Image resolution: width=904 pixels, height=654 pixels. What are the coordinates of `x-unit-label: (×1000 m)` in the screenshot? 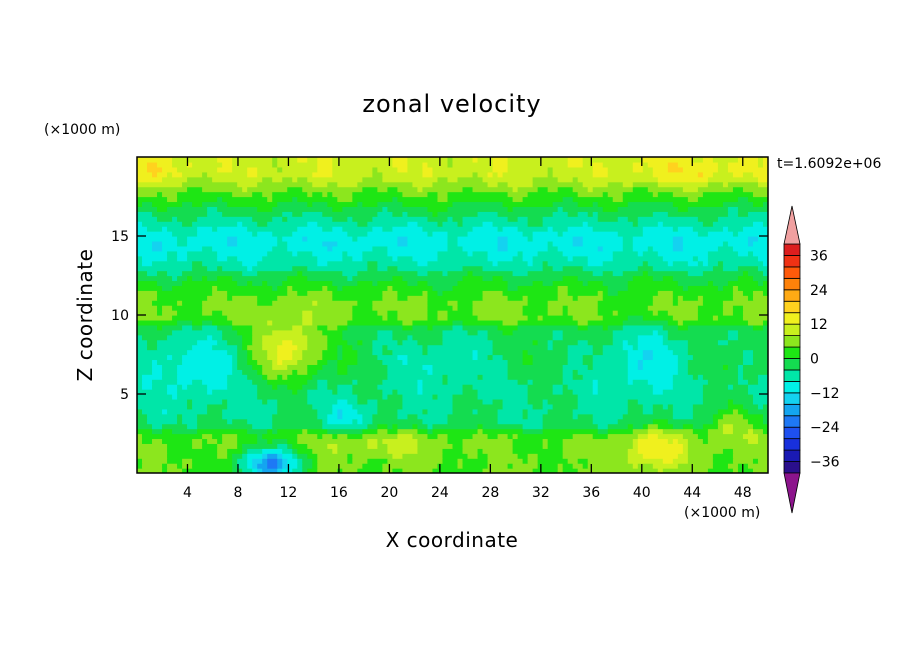 It's located at (722, 513).